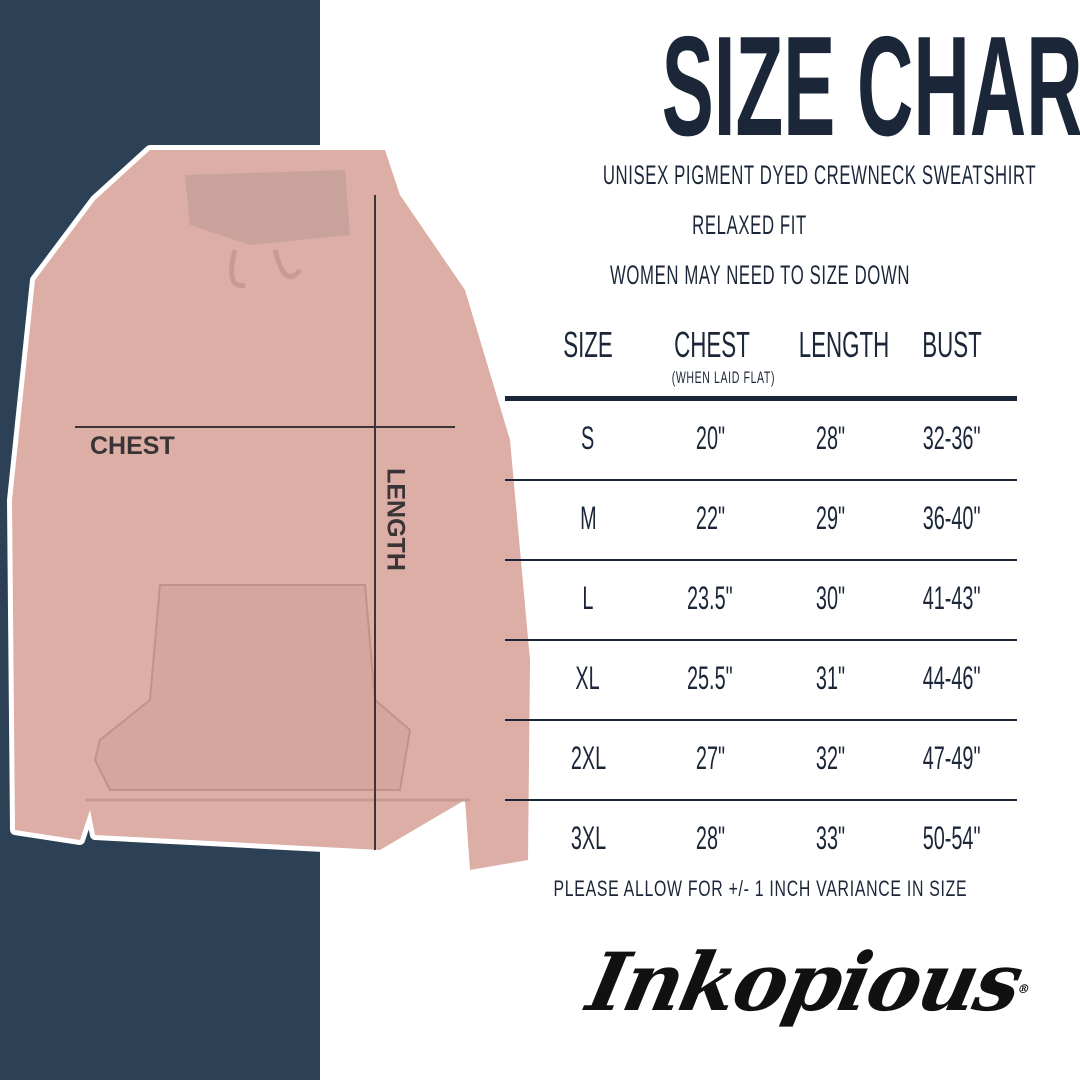 The height and width of the screenshot is (1080, 1080). What do you see at coordinates (819, 175) in the screenshot?
I see `subtitle-product: UNISEX PIGMENT DYED CREWNECK SWEATSHIRT` at bounding box center [819, 175].